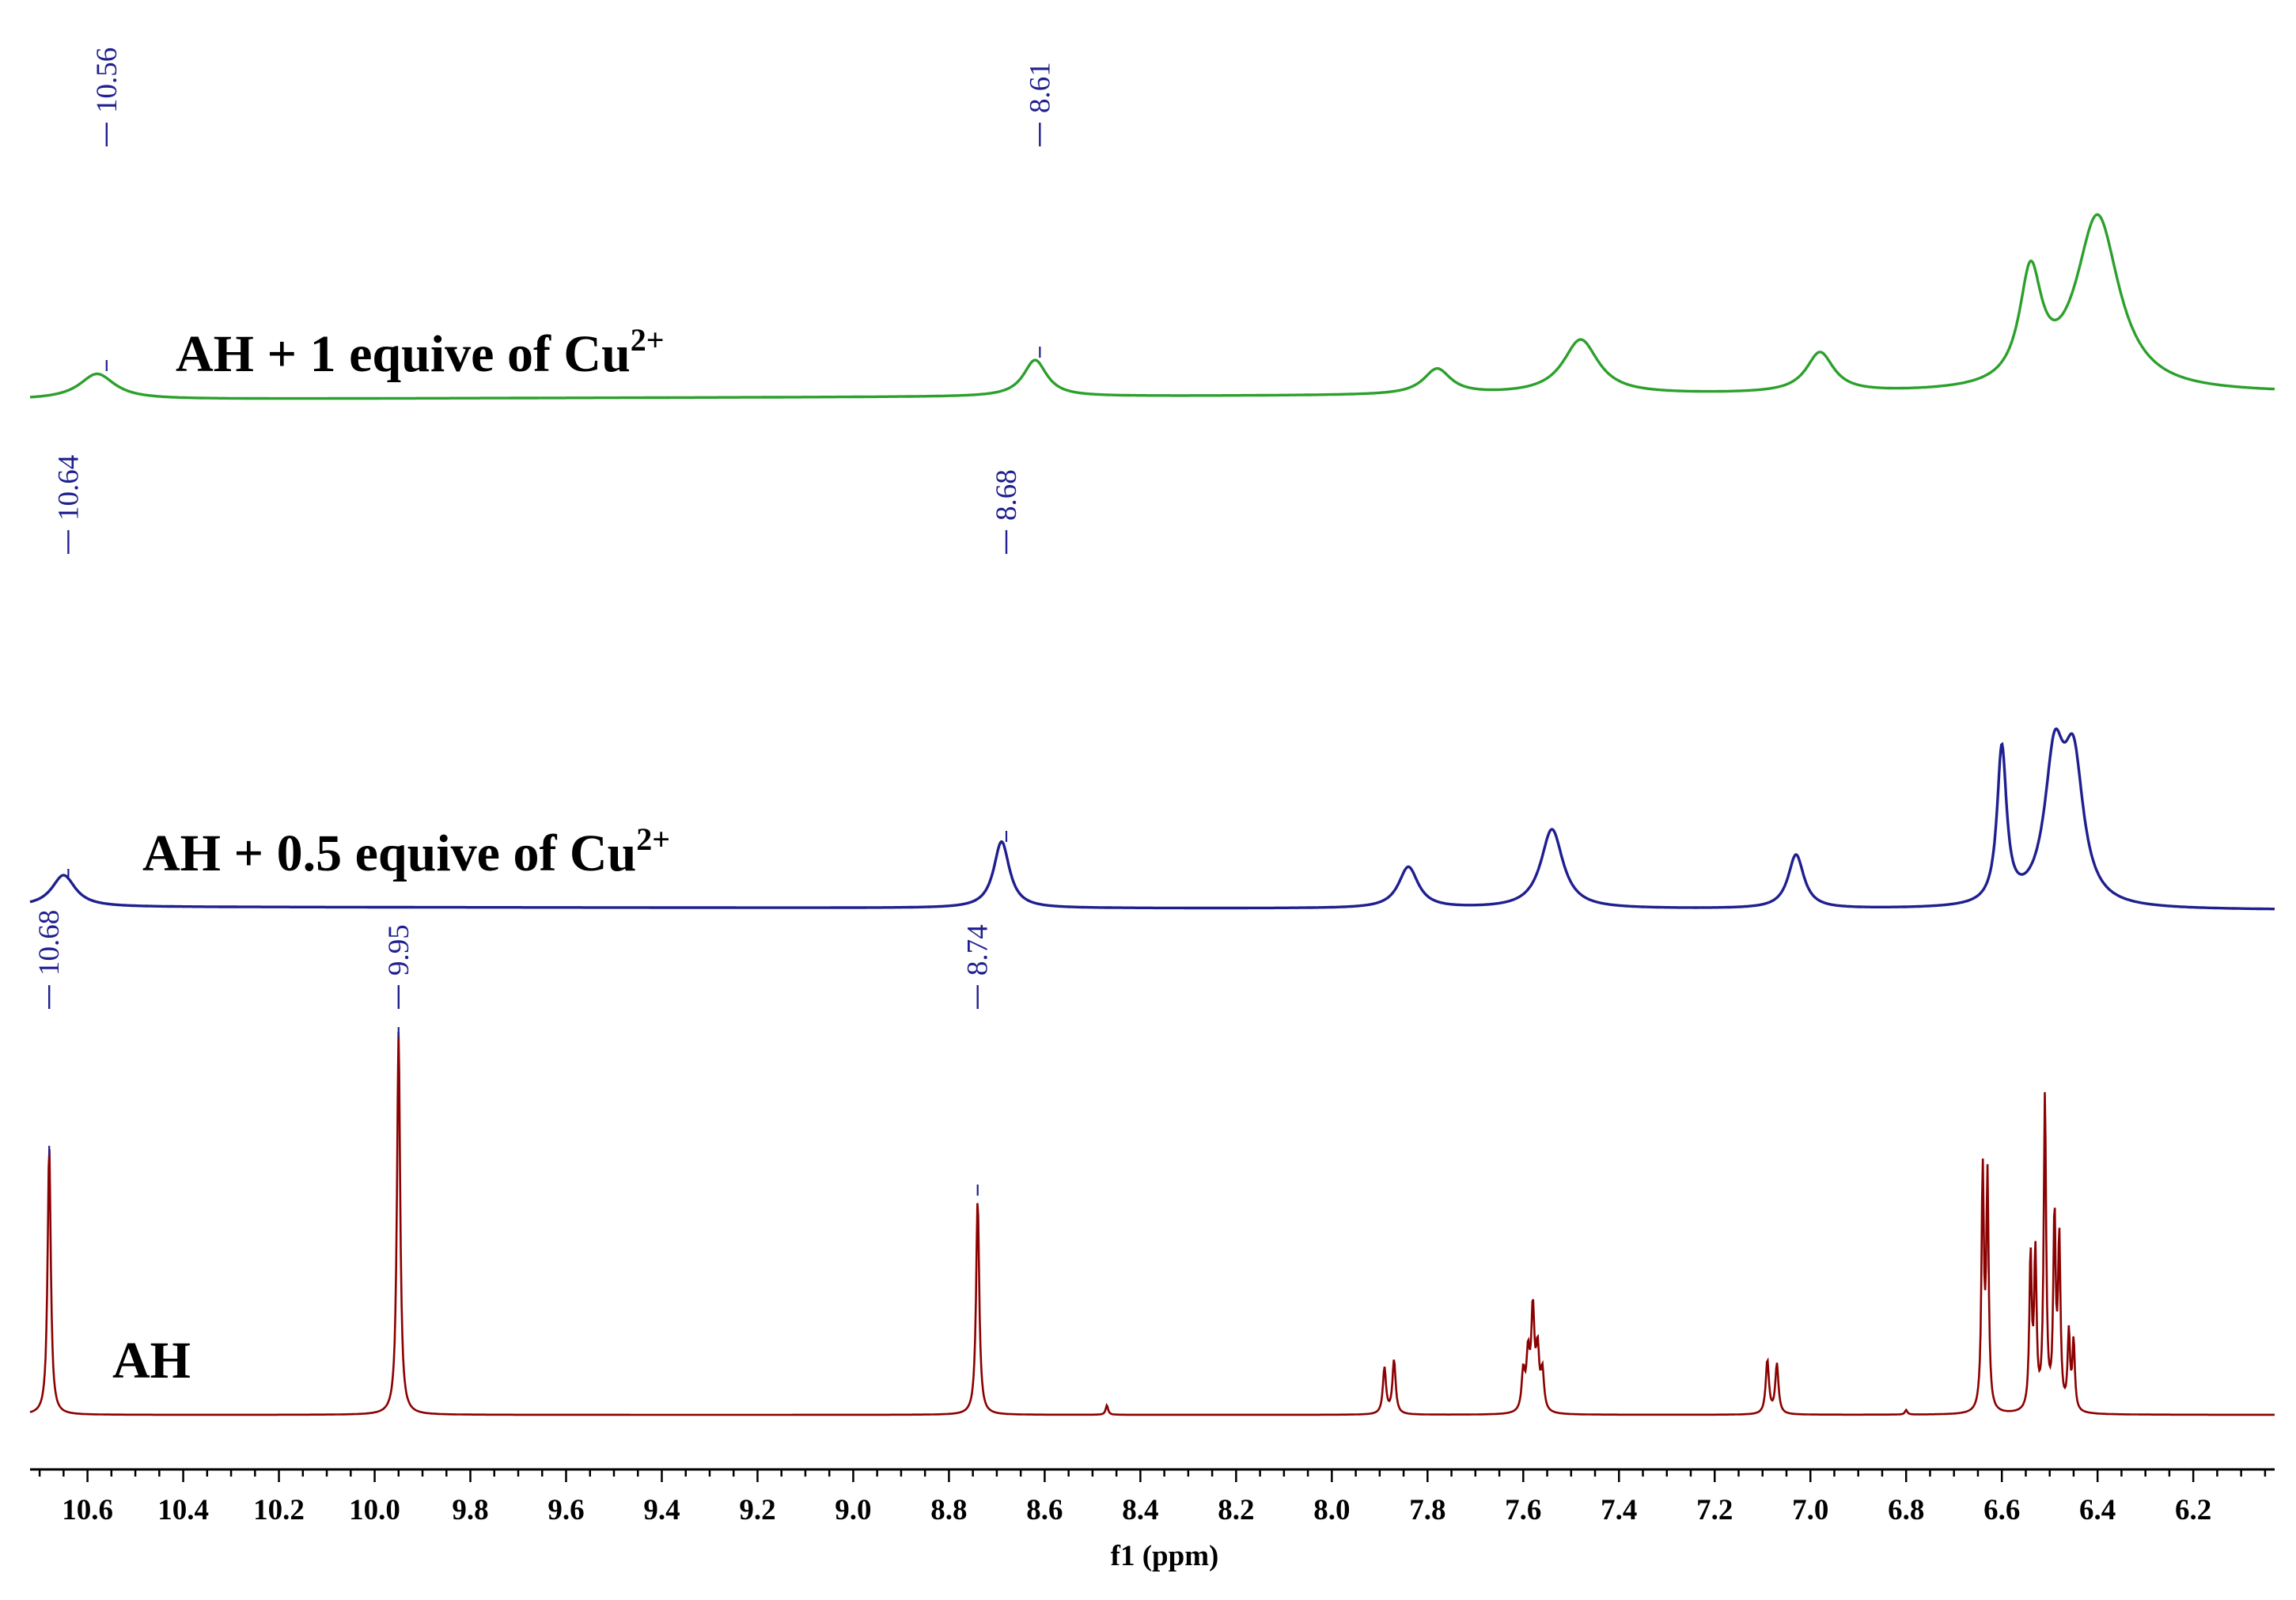 This screenshot has width=2296, height=1600. What do you see at coordinates (978, 950) in the screenshot?
I see `peak-label-text: 8.74` at bounding box center [978, 950].